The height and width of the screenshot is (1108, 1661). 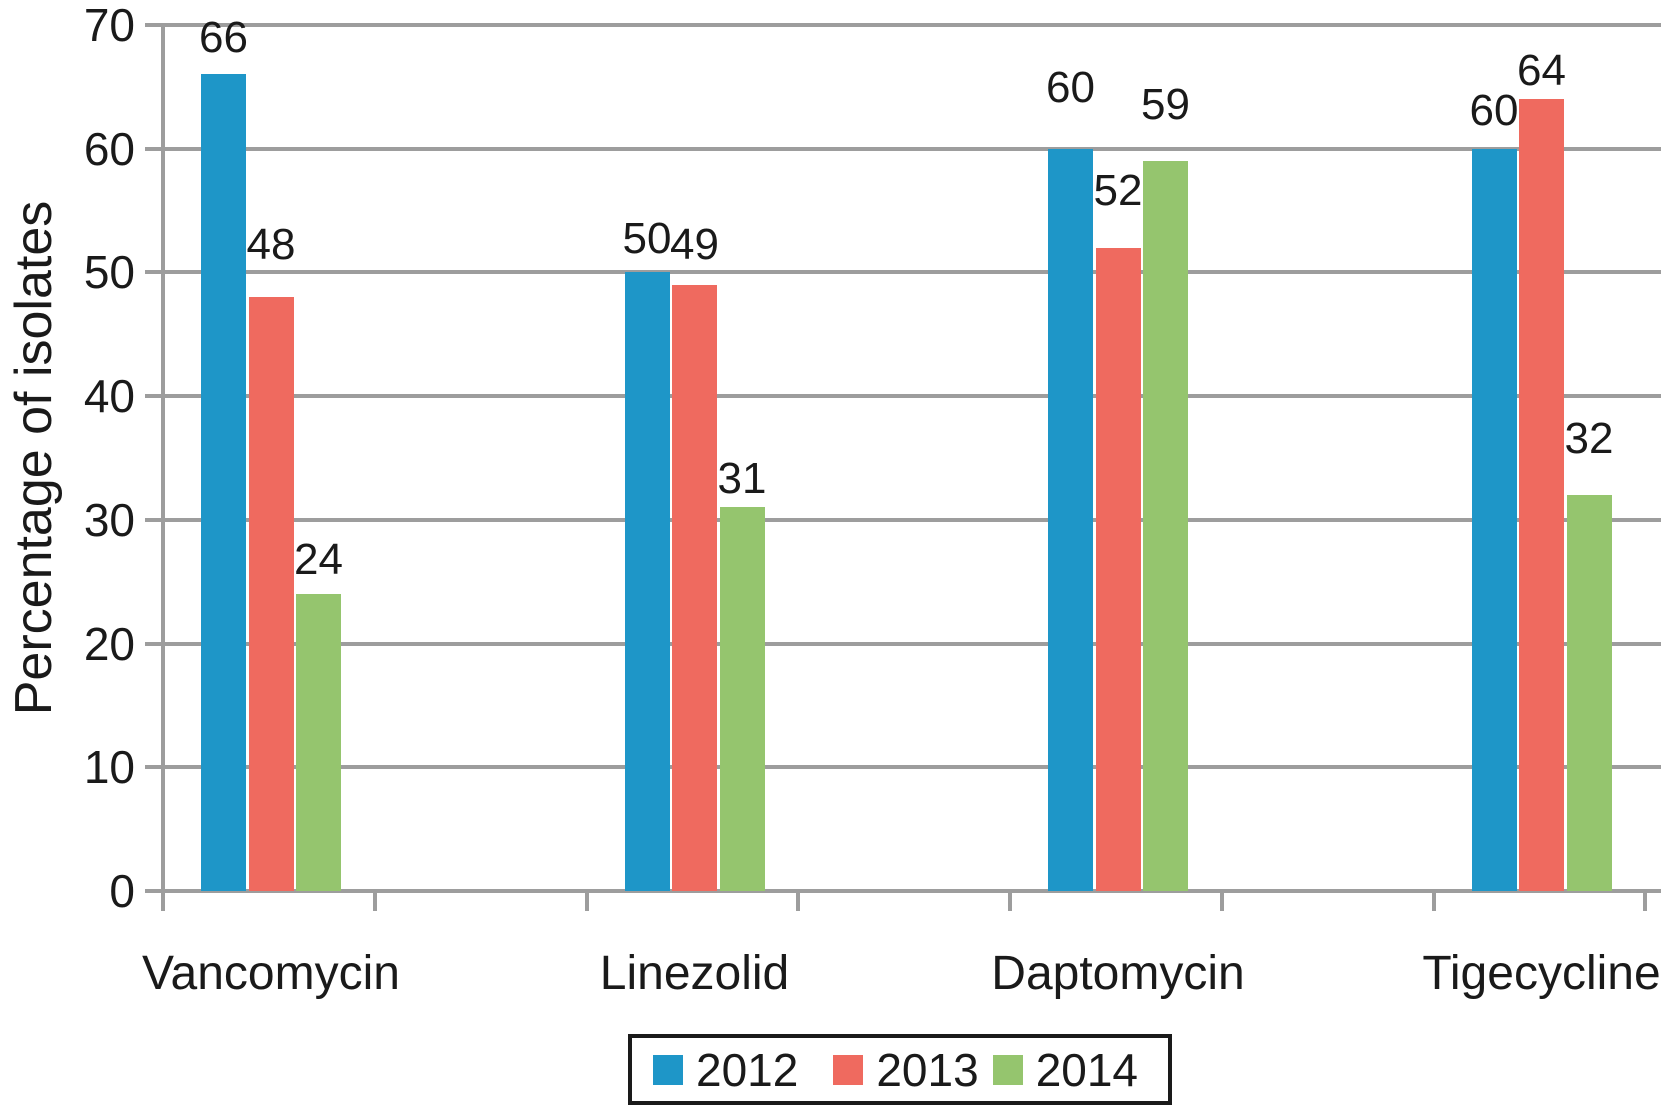 I want to click on bar-2012-daptomycin, so click(x=1070, y=519).